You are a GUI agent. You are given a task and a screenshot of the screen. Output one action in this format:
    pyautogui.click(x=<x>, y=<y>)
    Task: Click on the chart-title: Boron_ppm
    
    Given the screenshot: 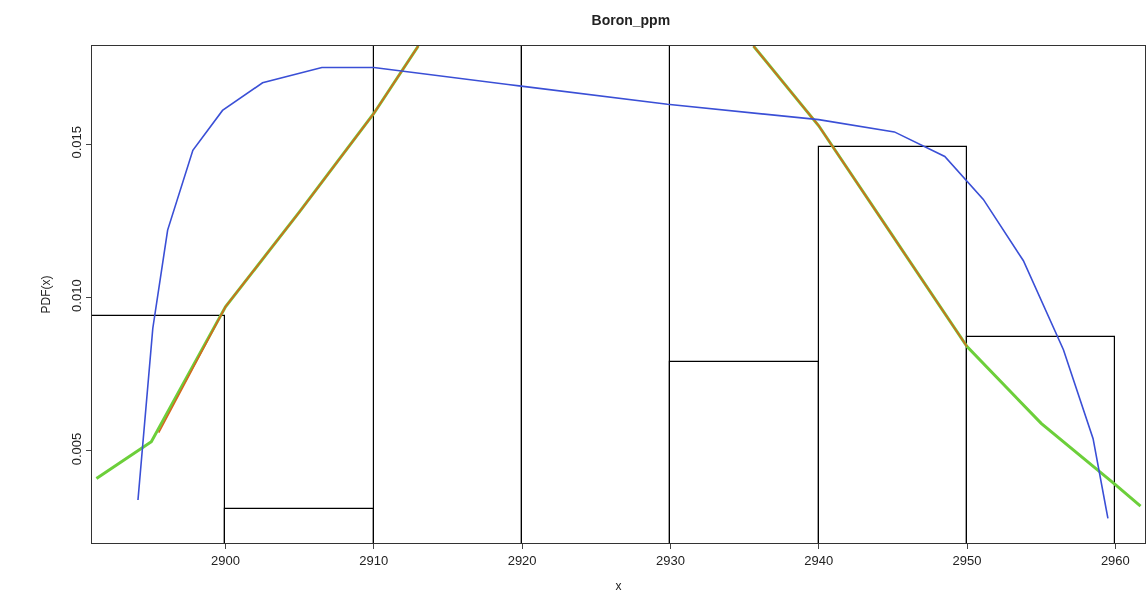 What is the action you would take?
    pyautogui.click(x=631, y=19)
    